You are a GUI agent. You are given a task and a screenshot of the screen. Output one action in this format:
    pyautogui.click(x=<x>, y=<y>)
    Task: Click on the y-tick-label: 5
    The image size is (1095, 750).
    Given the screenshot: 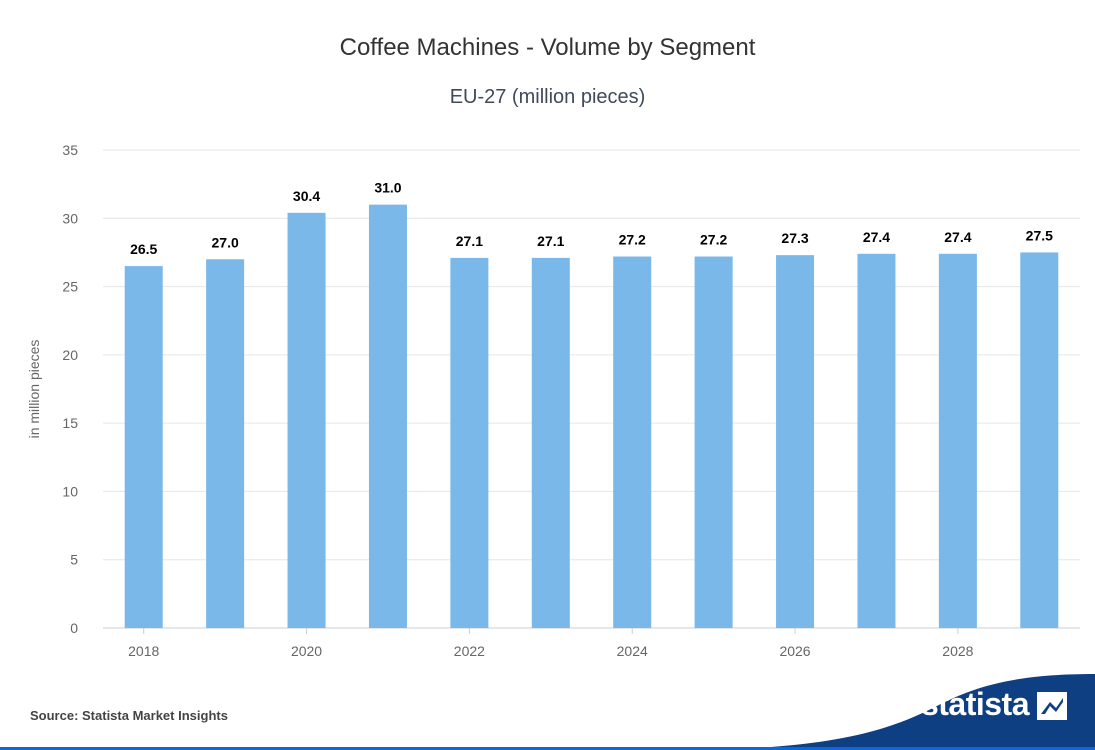 What is the action you would take?
    pyautogui.click(x=74, y=560)
    